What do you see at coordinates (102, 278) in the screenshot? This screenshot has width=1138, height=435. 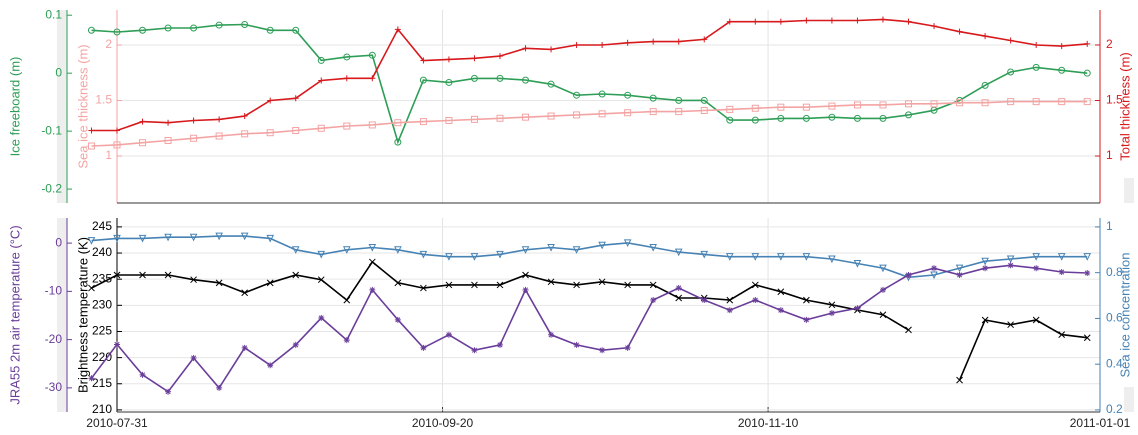 I see `y-tick-label: 235` at bounding box center [102, 278].